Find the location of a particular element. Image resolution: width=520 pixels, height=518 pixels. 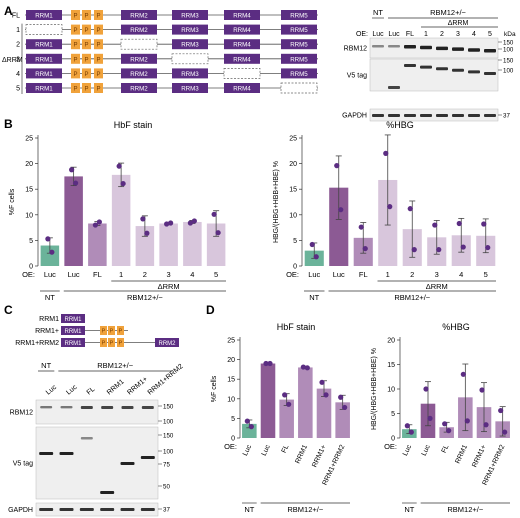

drrm-label: ΔRRM is located at coordinates (12, 60).